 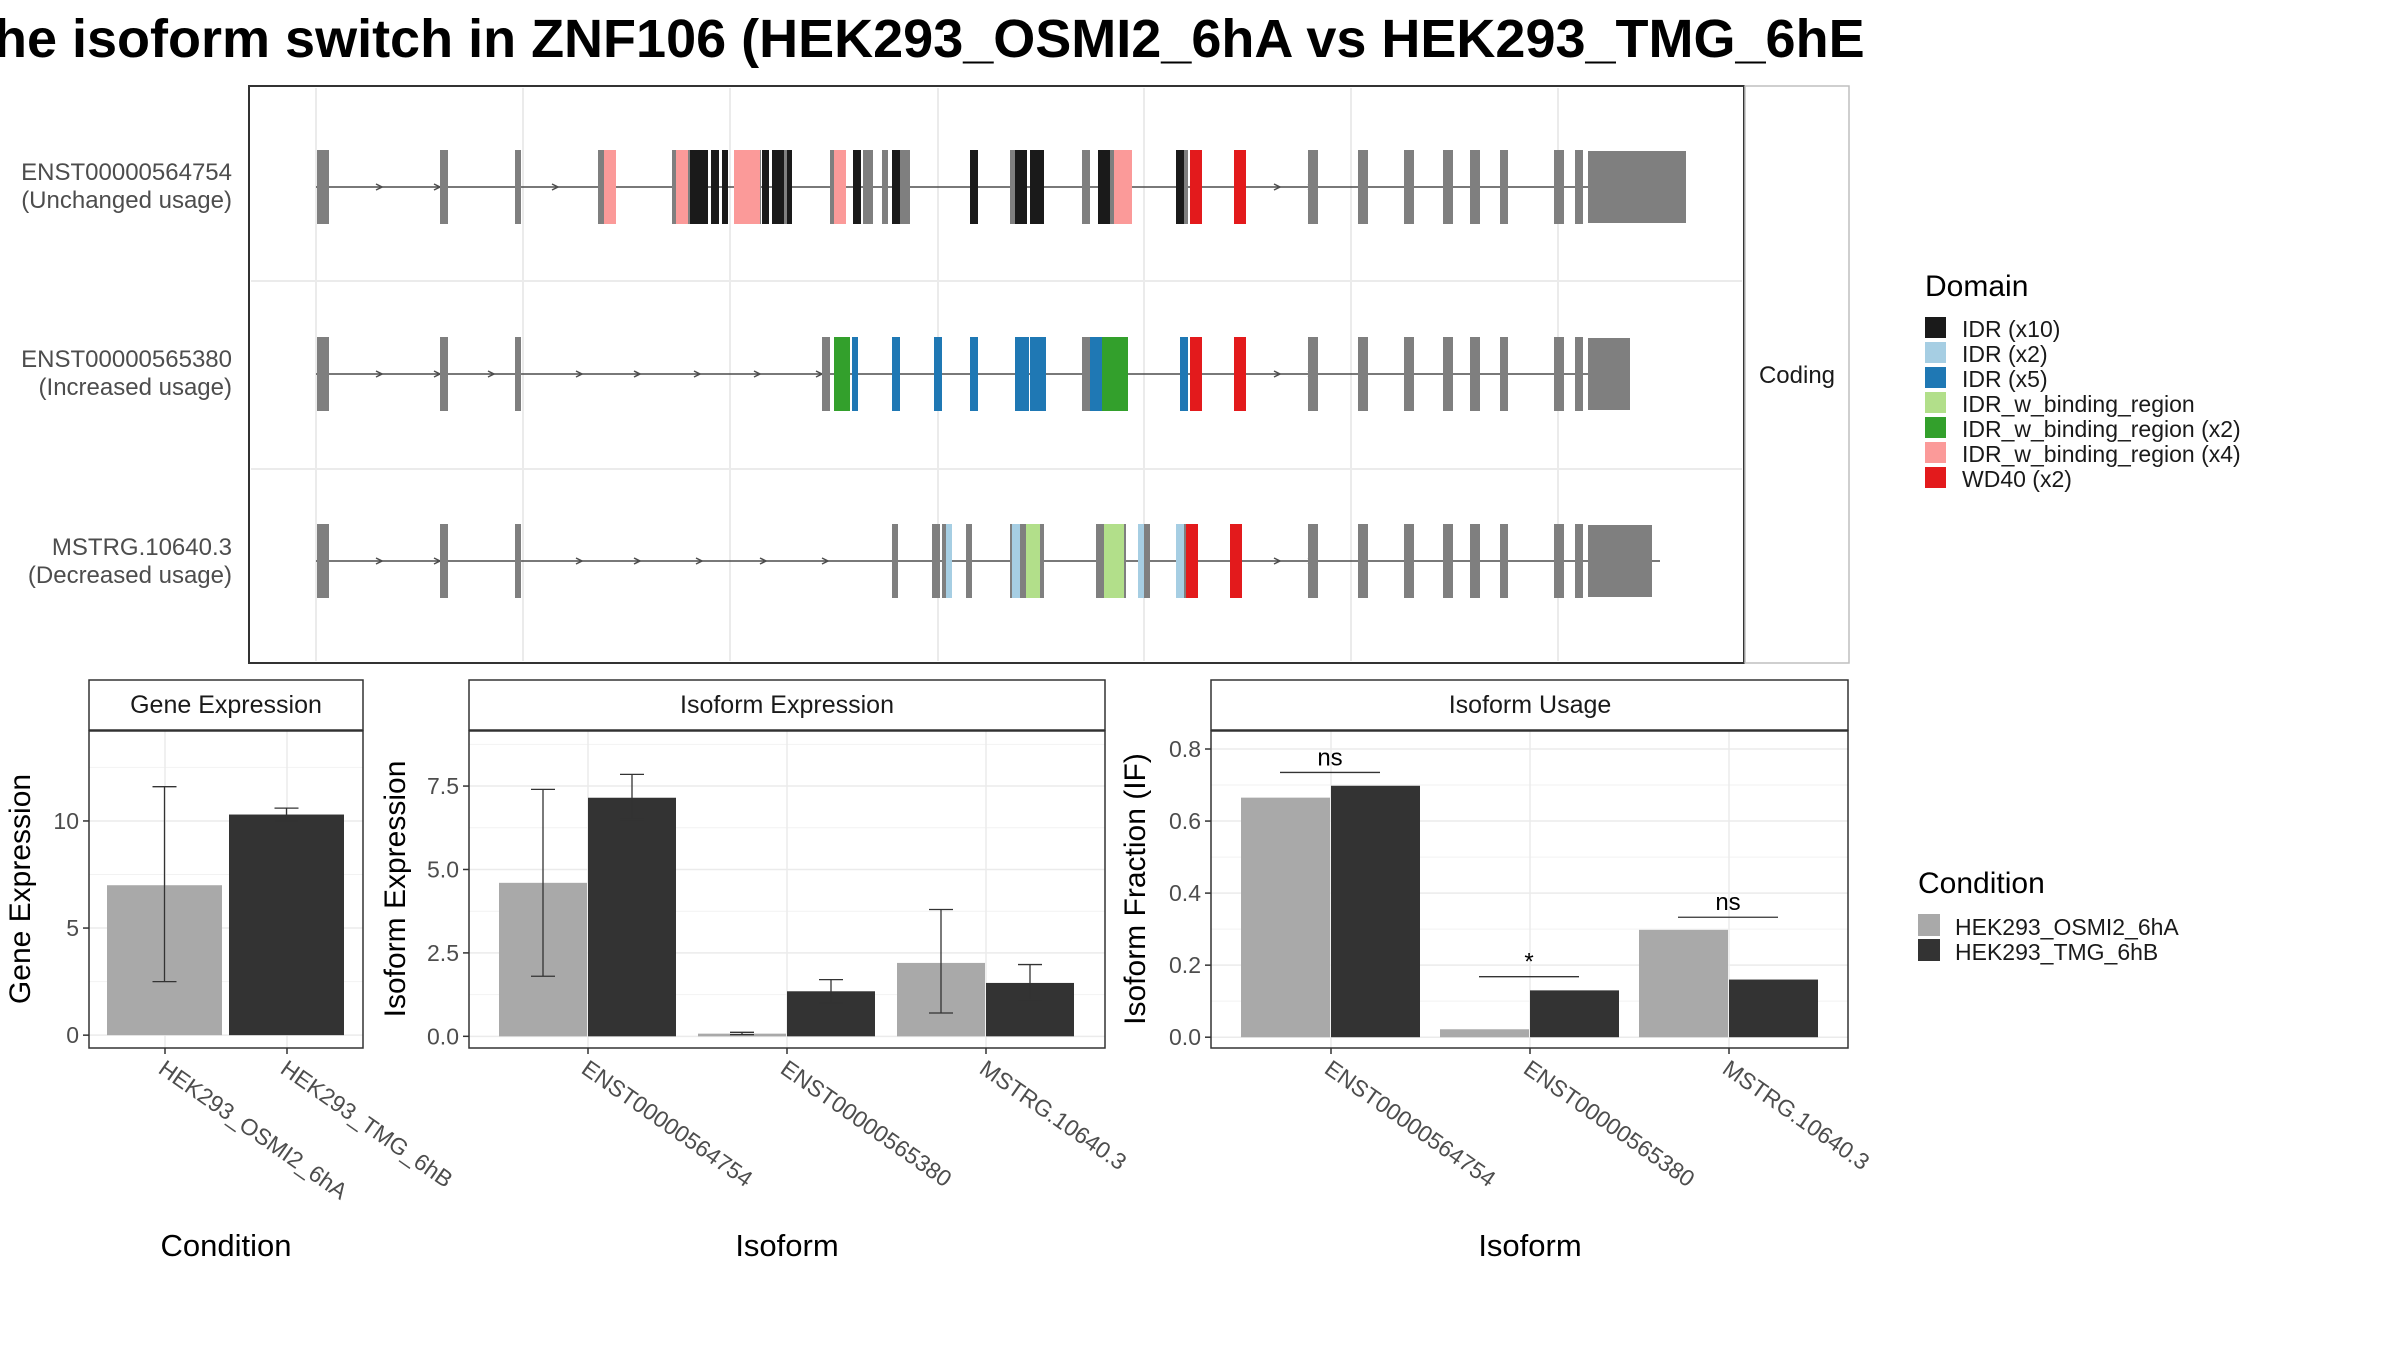 What do you see at coordinates (66, 821) in the screenshot?
I see `y-tick-label: 10` at bounding box center [66, 821].